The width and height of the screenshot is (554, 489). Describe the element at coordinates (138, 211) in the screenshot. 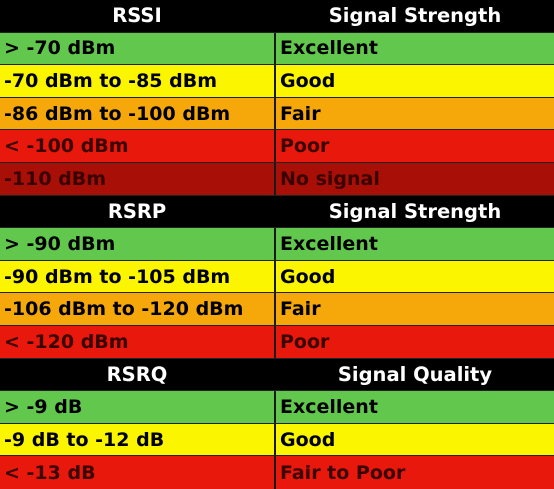

I see `rsrp-header-metric: RSRP` at that location.